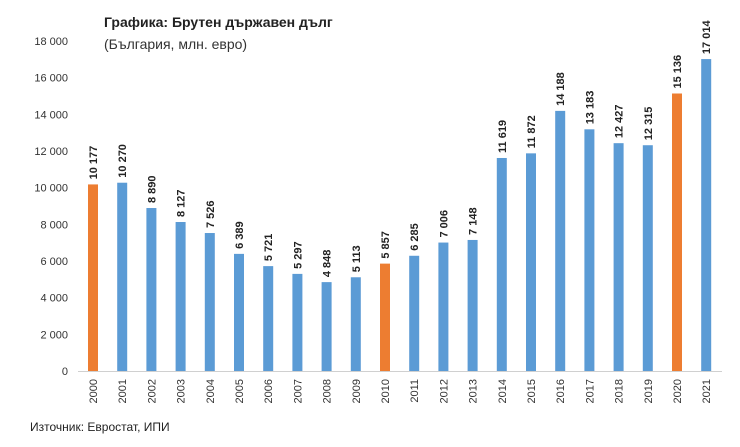  Describe the element at coordinates (211, 391) in the screenshot. I see `x-tick-label-2004: 2004` at that location.